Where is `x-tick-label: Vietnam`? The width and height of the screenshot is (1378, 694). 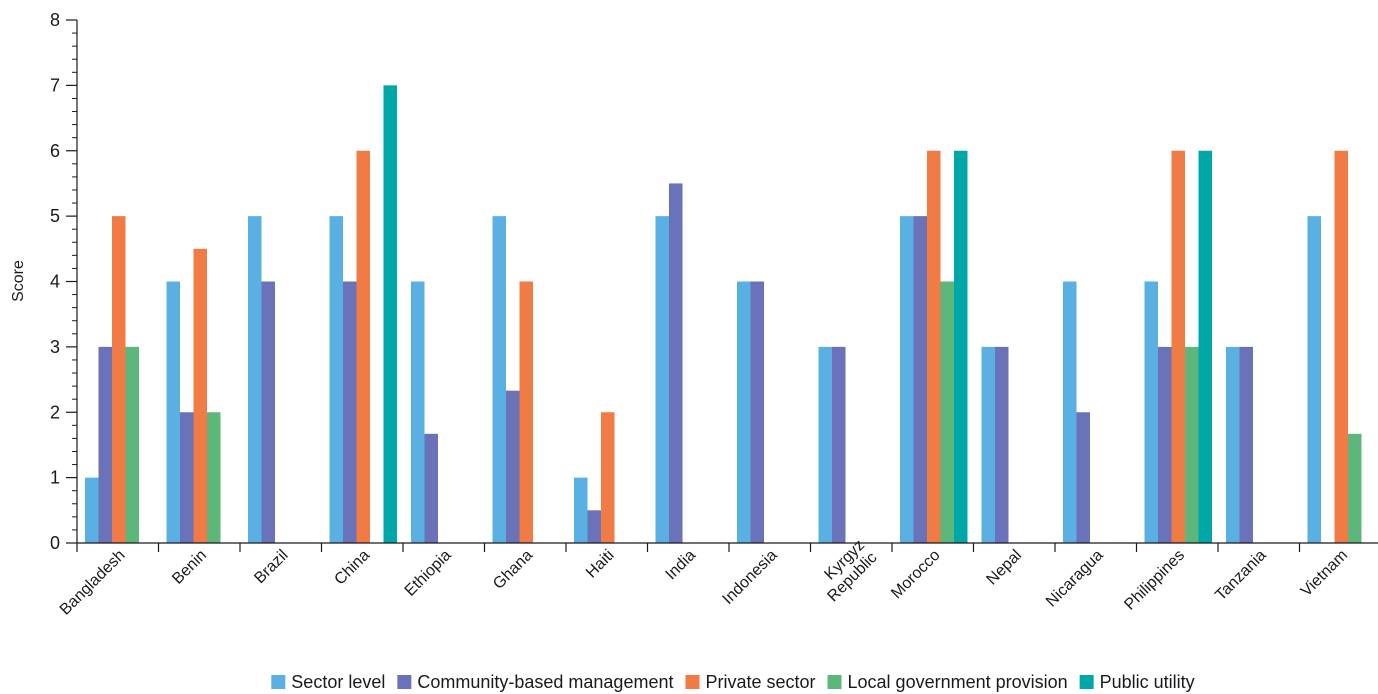 x-tick-label: Vietnam is located at coordinates (1324, 573).